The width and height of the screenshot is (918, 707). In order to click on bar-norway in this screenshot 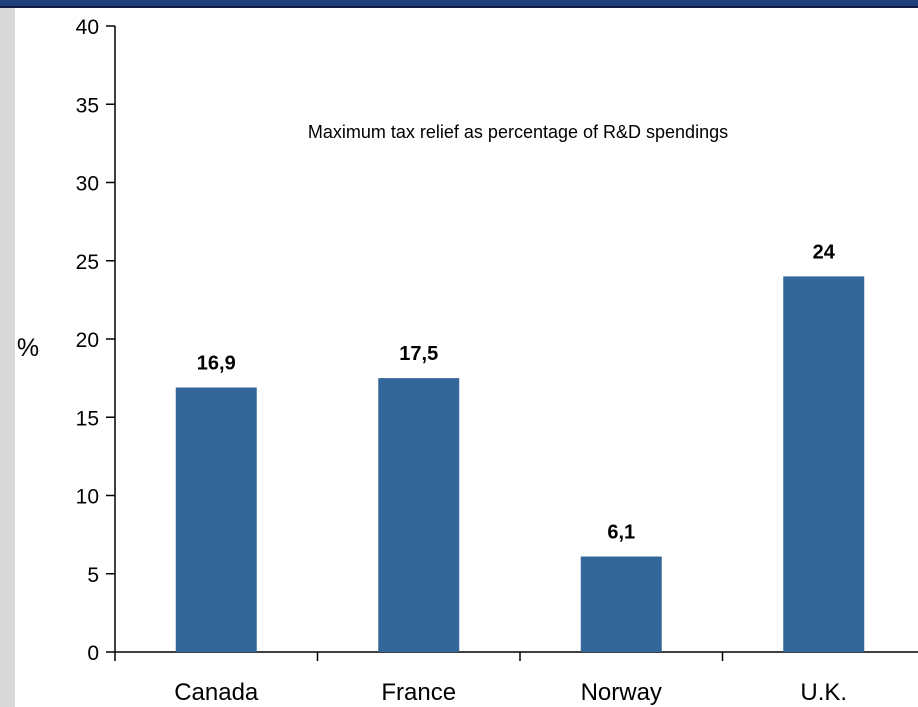, I will do `click(621, 604)`.